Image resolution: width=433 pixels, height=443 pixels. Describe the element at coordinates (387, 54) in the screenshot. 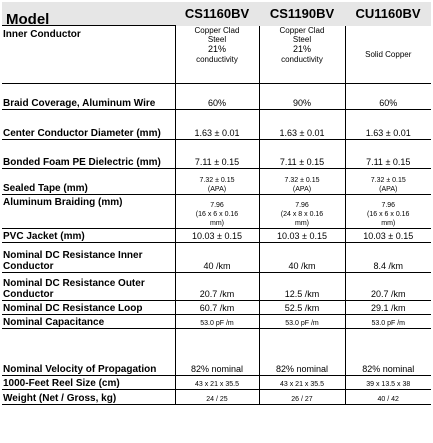

I see `table-cell: Solid Copper` at that location.